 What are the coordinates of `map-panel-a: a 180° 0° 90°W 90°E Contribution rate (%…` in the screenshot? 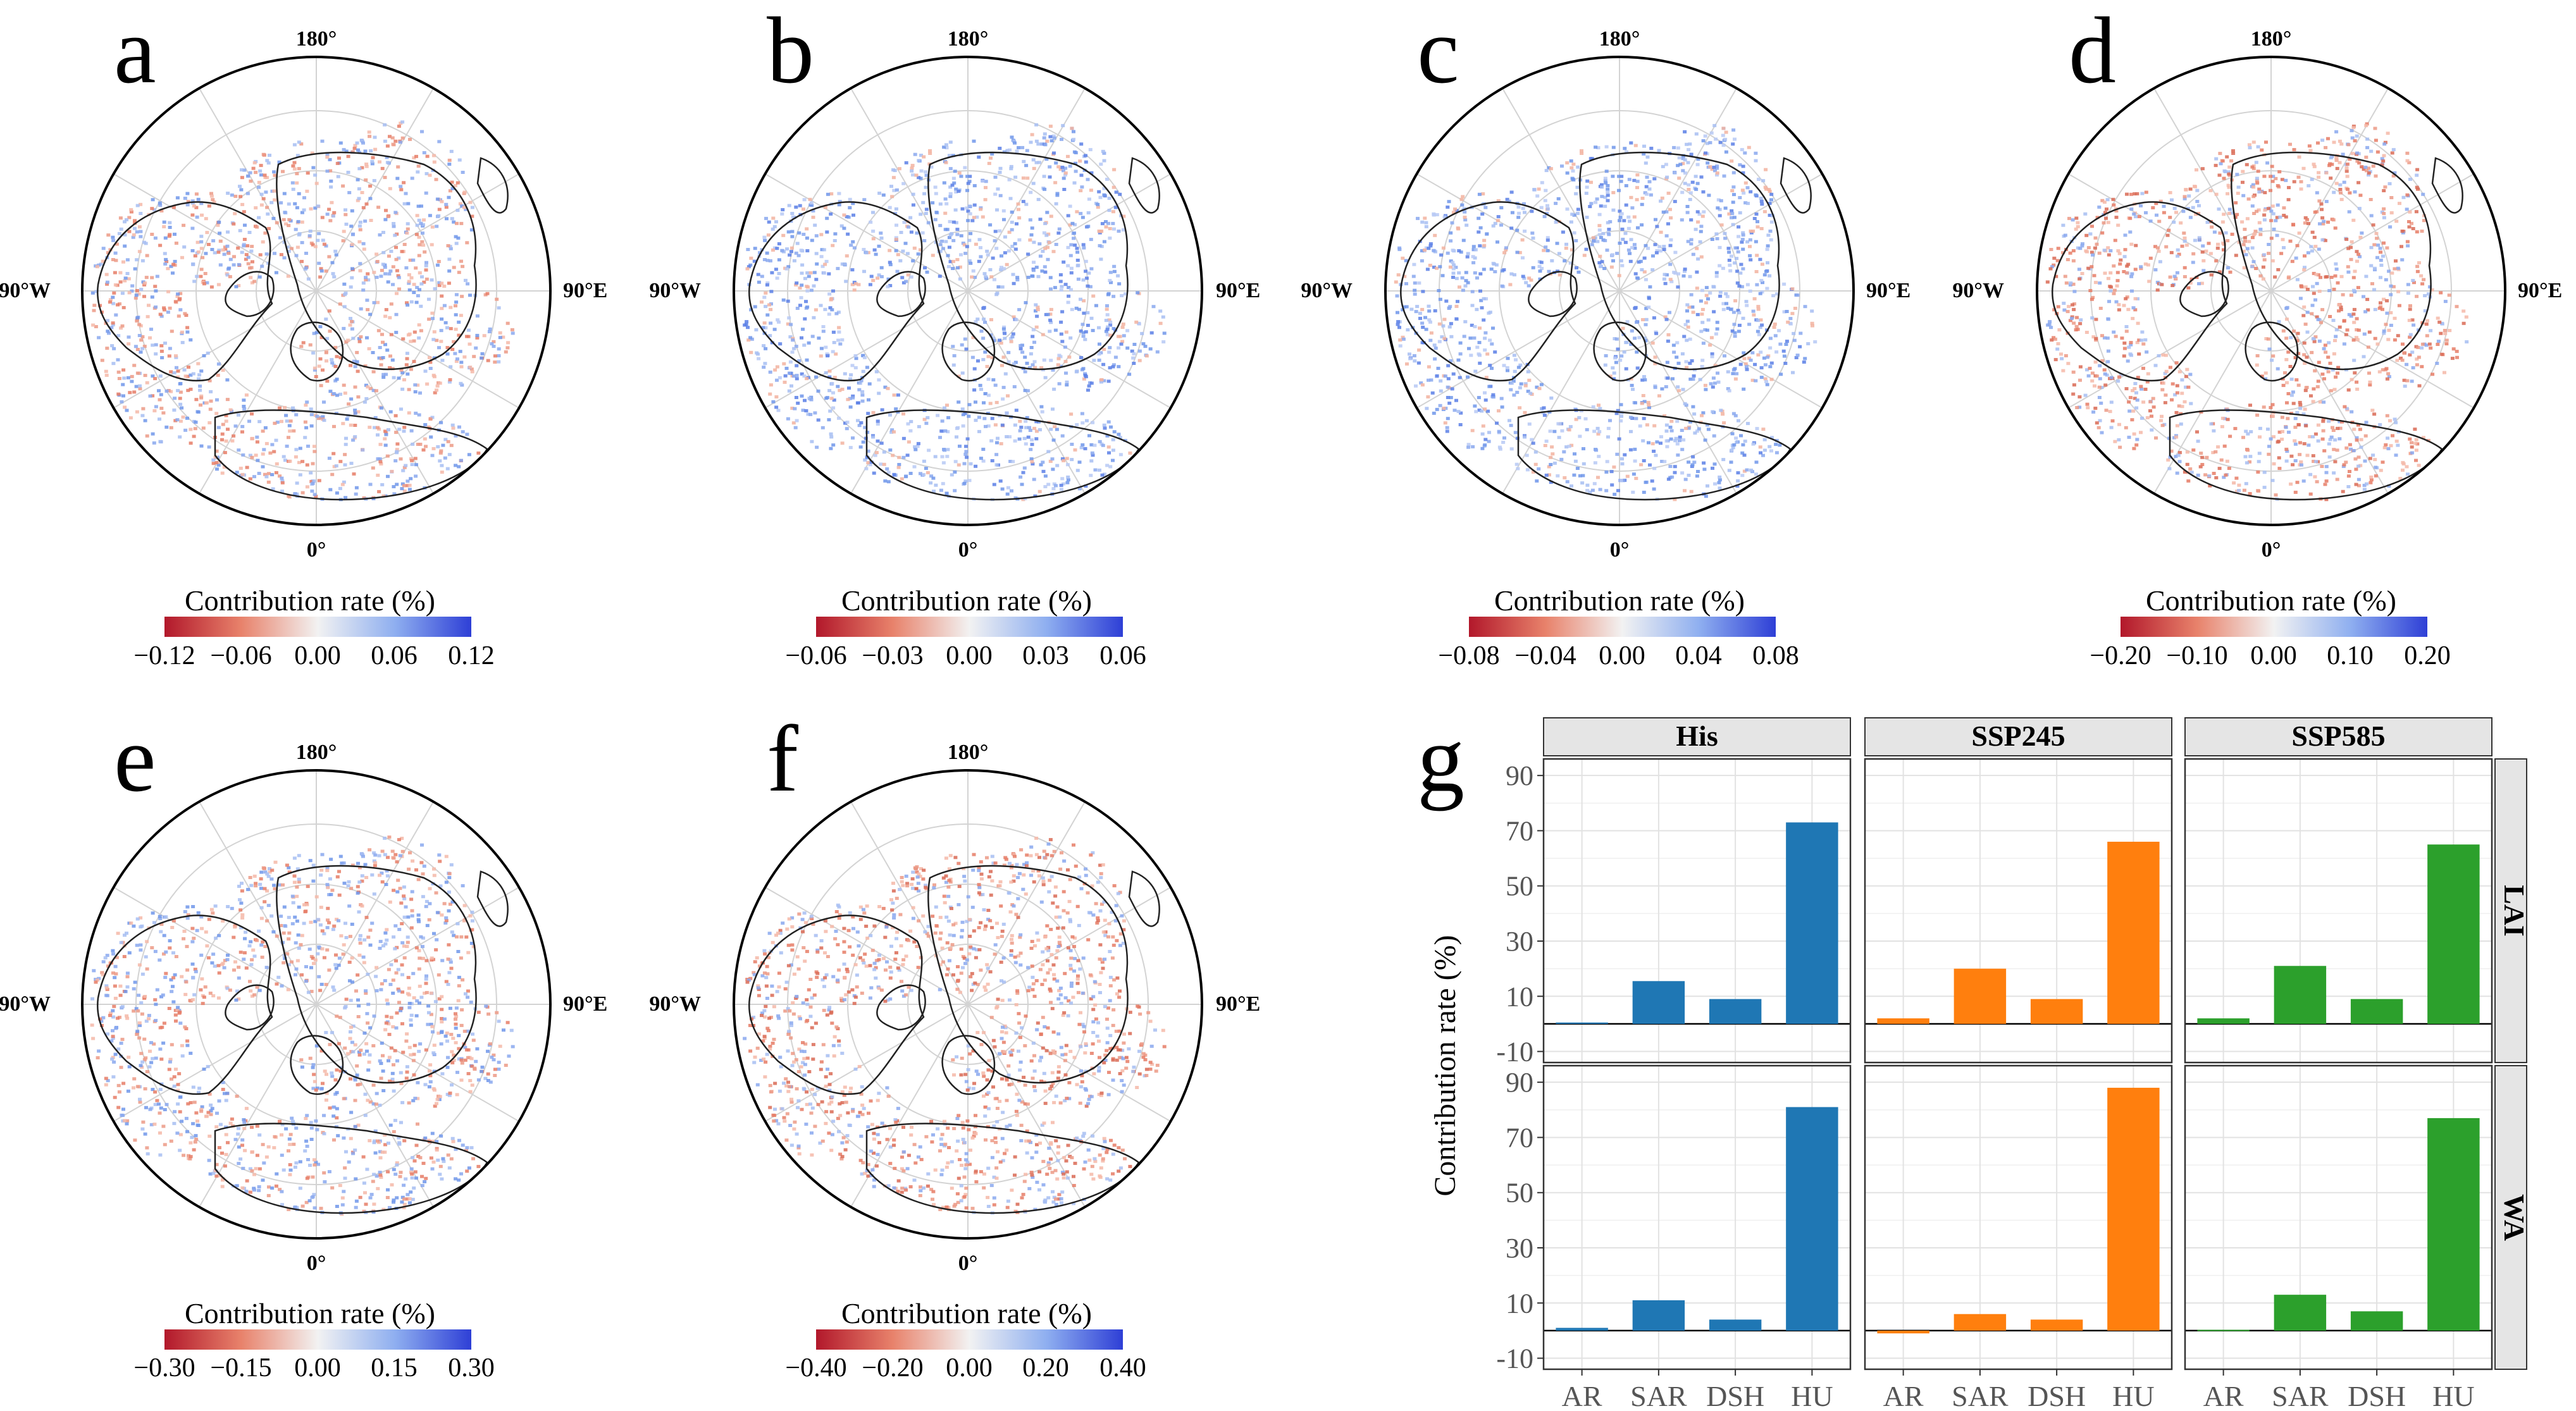 It's located at (304, 335).